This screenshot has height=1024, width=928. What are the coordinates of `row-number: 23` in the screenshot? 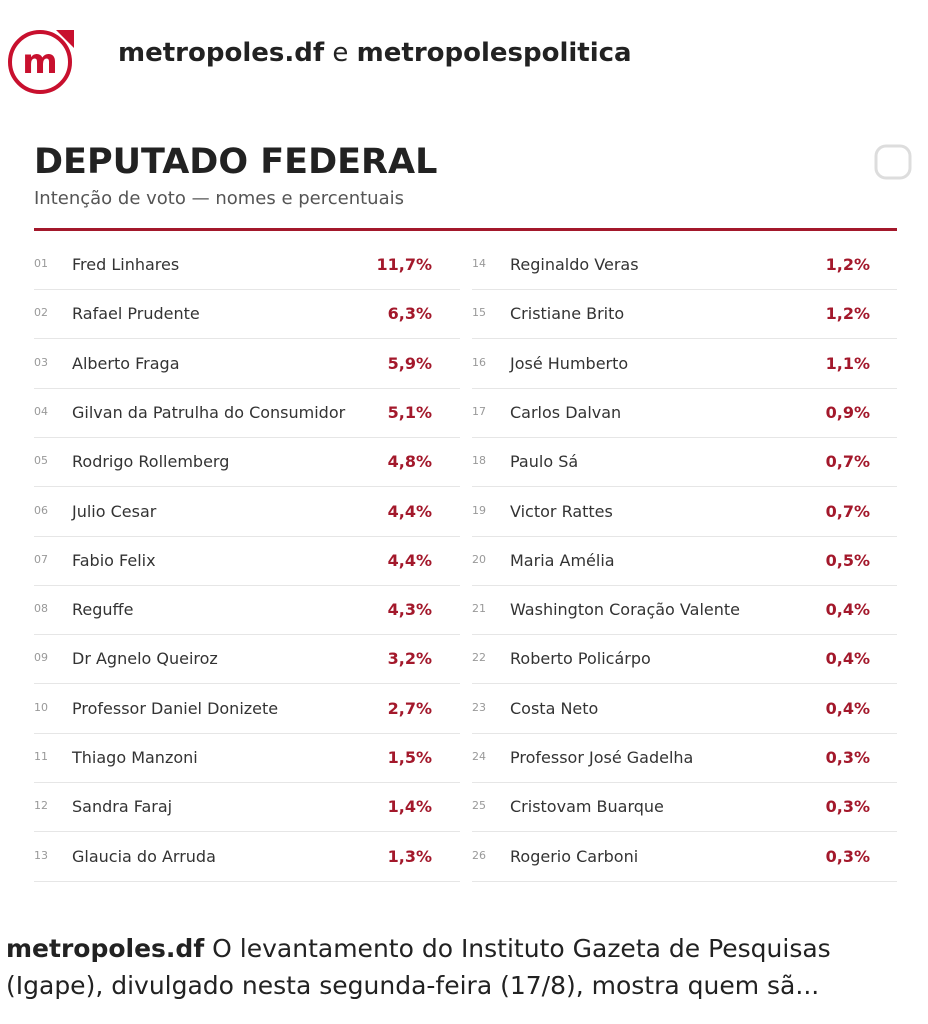 It's located at (479, 707).